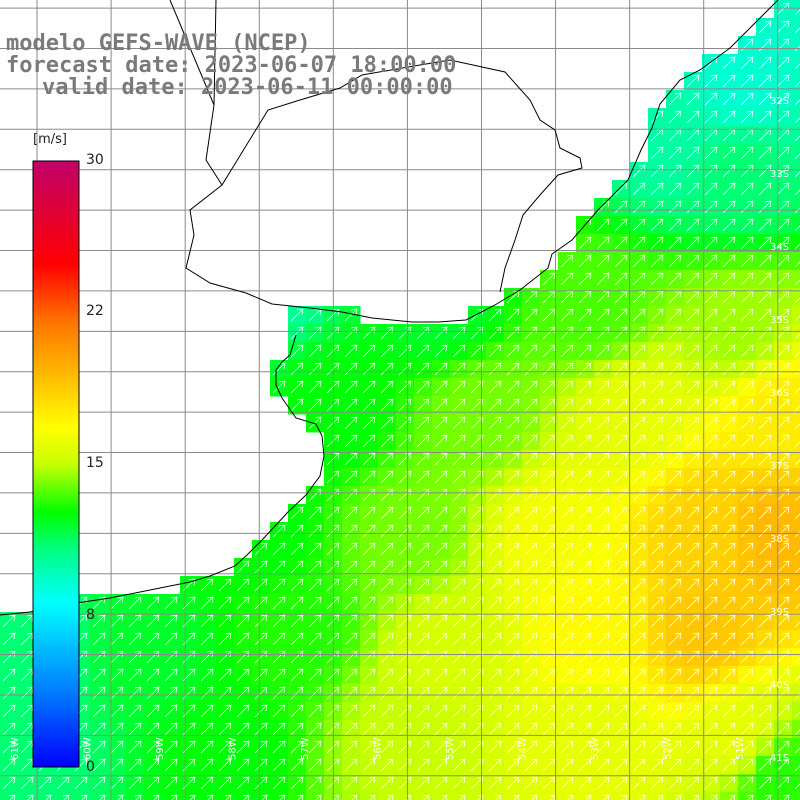 The image size is (800, 800). I want to click on colorbar-tick-0: 0, so click(90, 767).